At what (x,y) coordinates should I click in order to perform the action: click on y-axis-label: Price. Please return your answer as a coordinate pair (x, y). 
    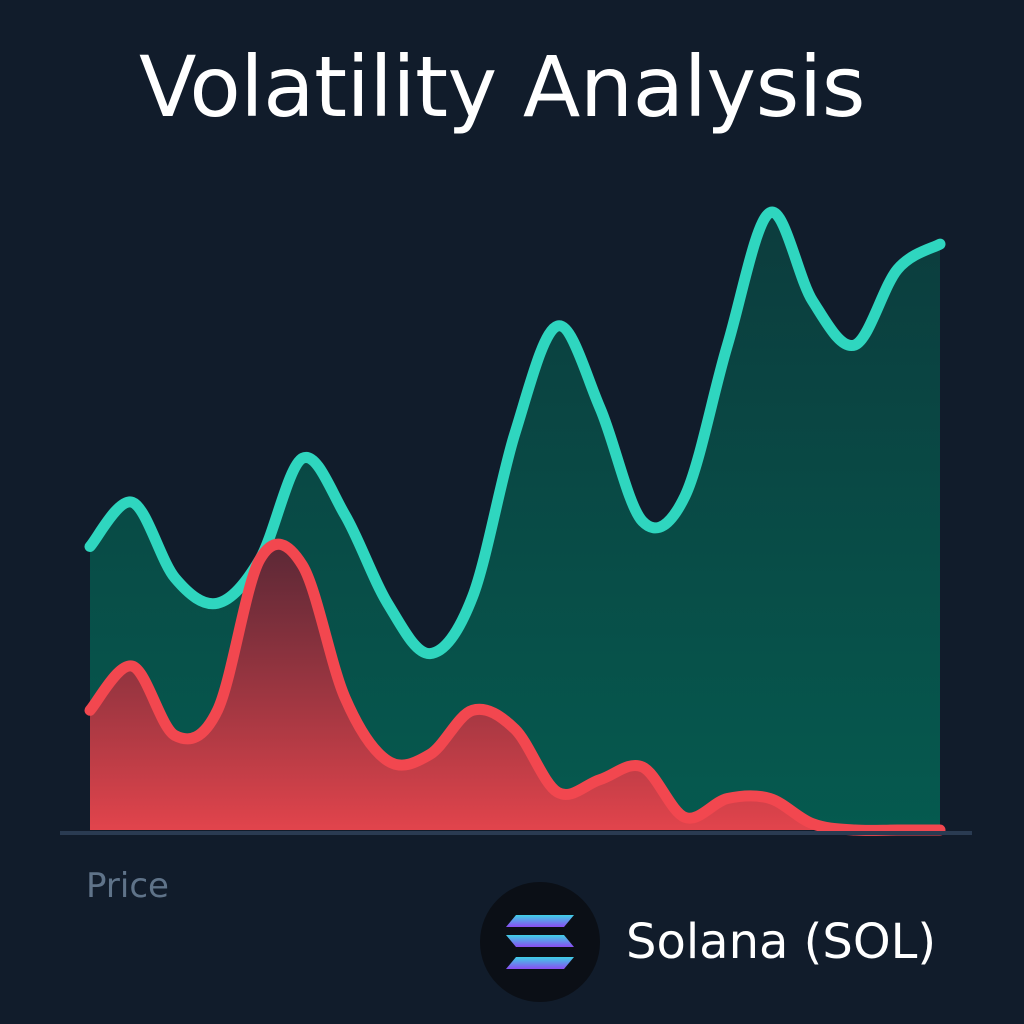
    Looking at the image, I should click on (127, 886).